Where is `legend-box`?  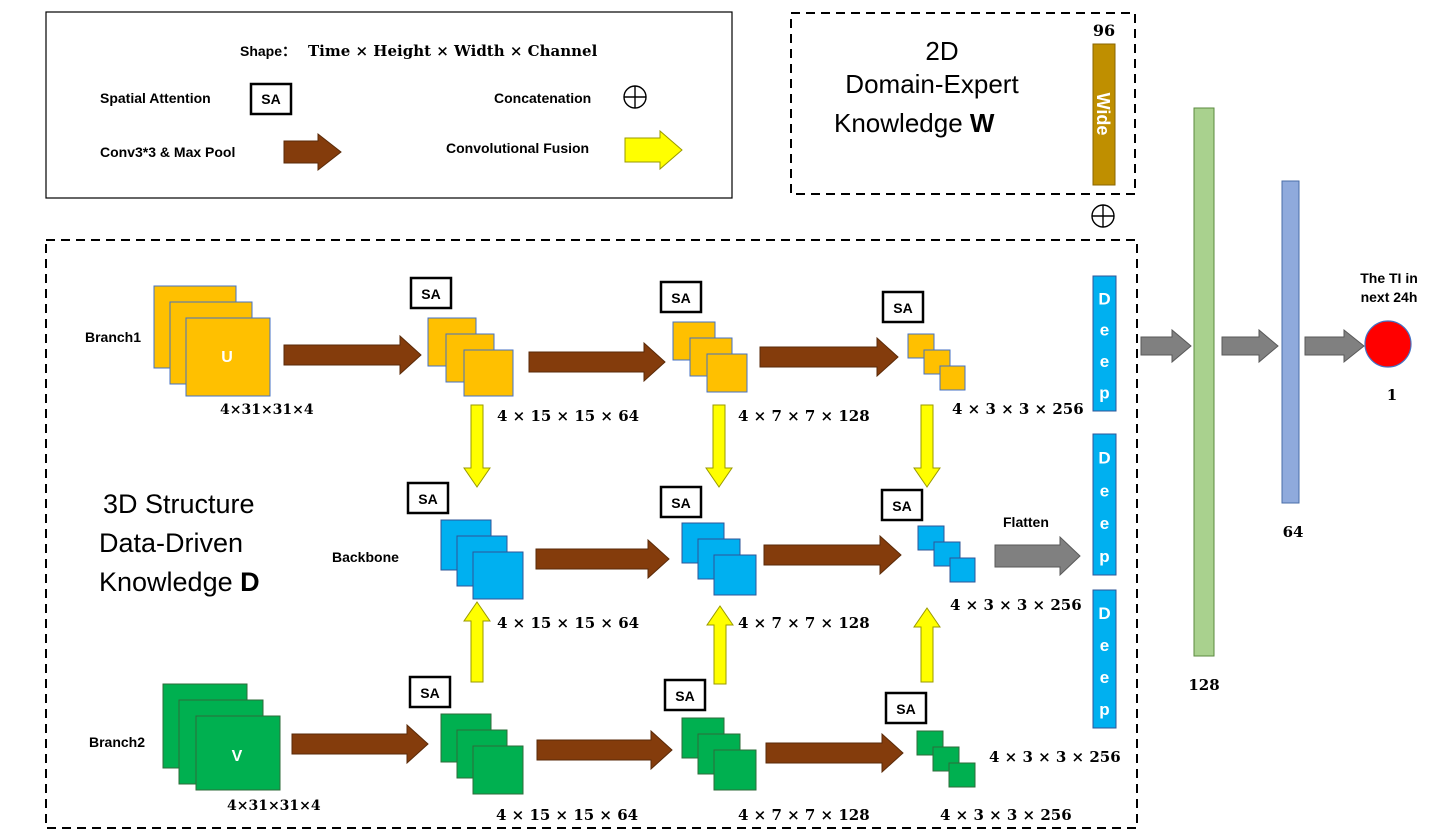 legend-box is located at coordinates (389, 105).